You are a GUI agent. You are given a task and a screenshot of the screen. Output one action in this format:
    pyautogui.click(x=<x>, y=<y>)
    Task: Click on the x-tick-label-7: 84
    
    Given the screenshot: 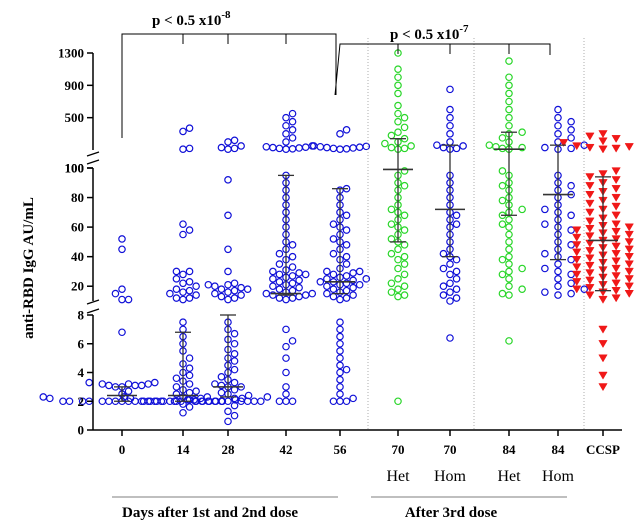 What is the action you would take?
    pyautogui.click(x=510, y=449)
    